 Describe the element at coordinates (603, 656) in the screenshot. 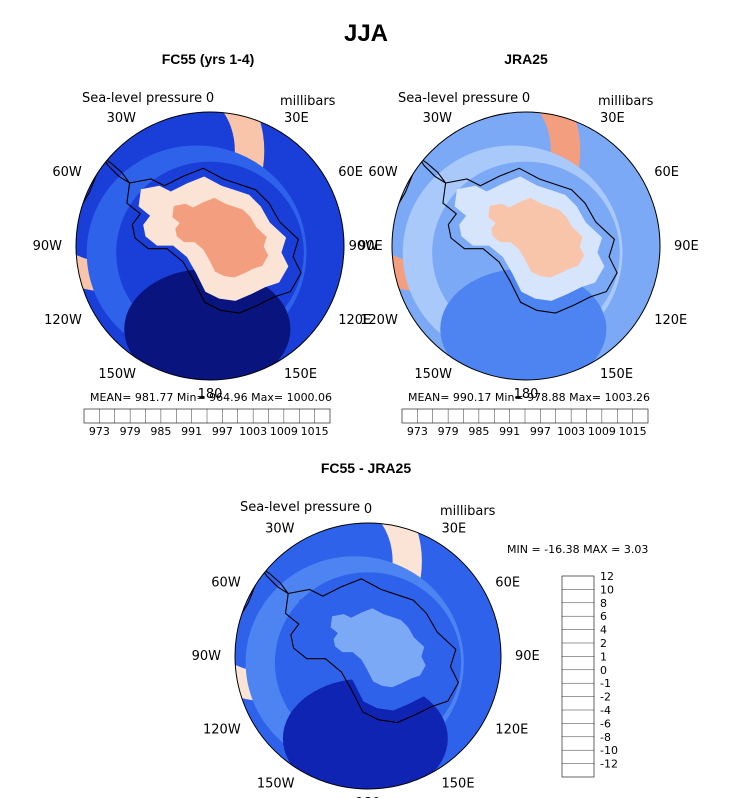

I see `colorbar-tick-label: 1` at that location.